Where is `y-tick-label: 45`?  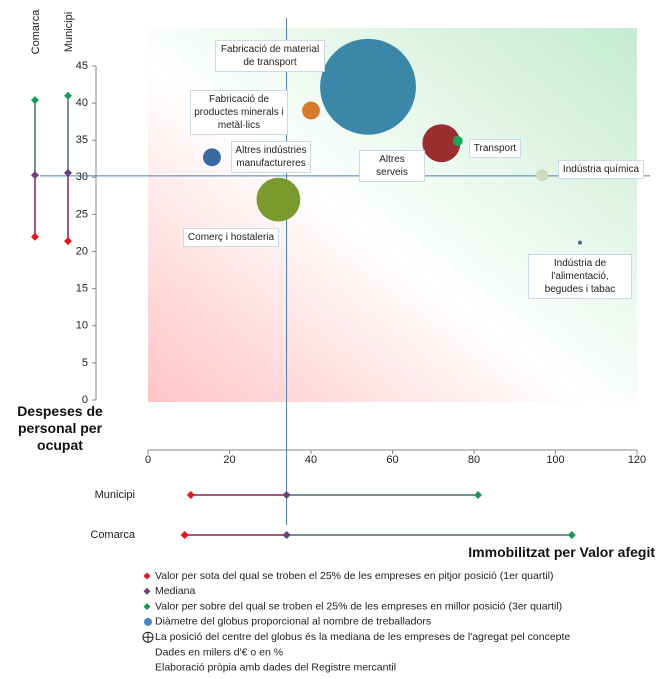
y-tick-label: 45 is located at coordinates (82, 66).